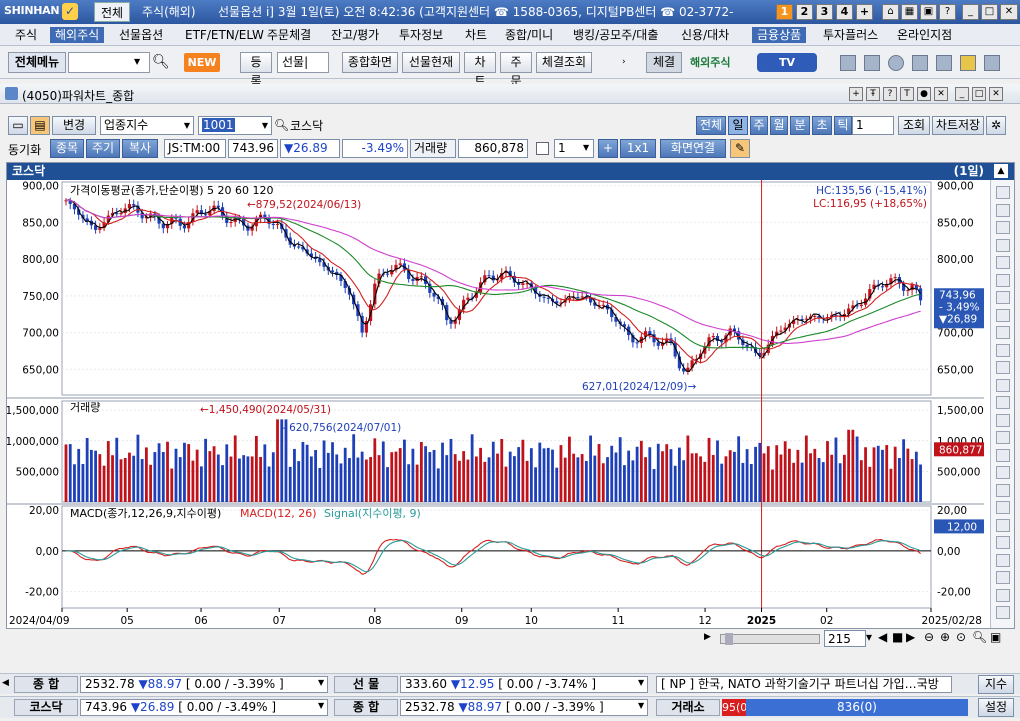 This screenshot has height=721, width=1020. What do you see at coordinates (787, 62) in the screenshot?
I see `tv-button: TV` at bounding box center [787, 62].